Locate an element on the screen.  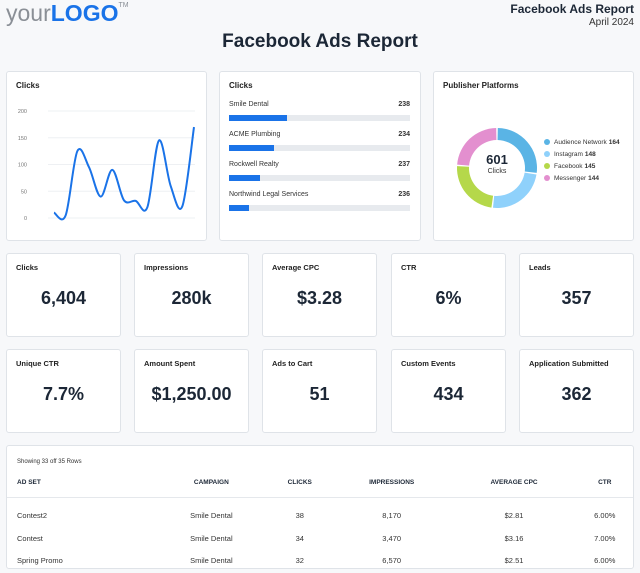
table-row: Contest Smile Dental 34 3,470 $3.16 7.00% is located at coordinates (320, 538).